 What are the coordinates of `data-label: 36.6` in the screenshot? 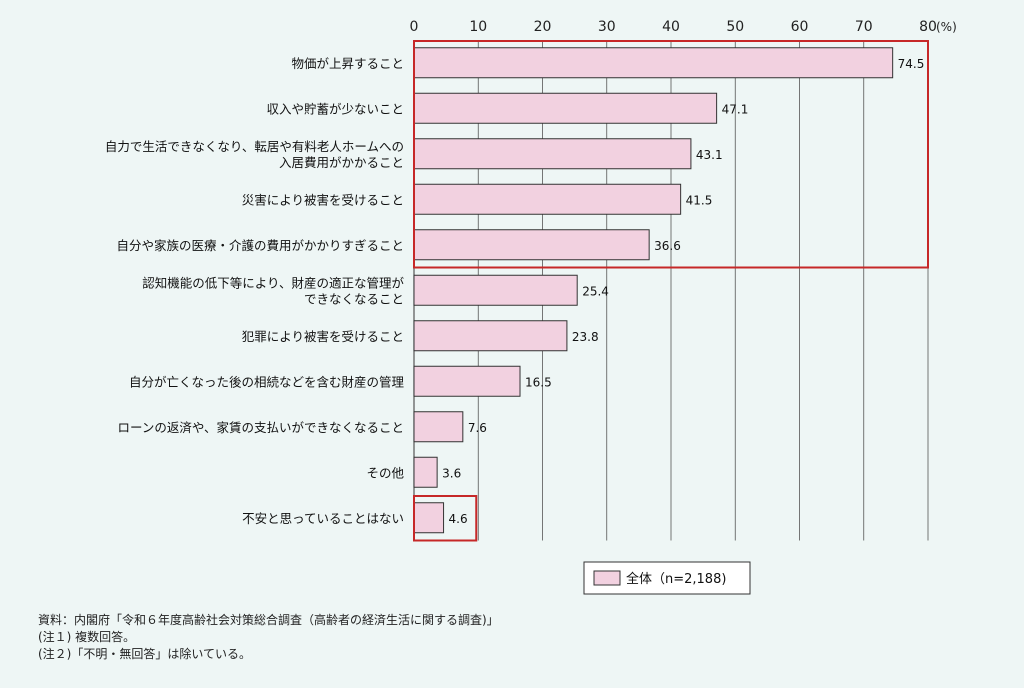 It's located at (667, 246).